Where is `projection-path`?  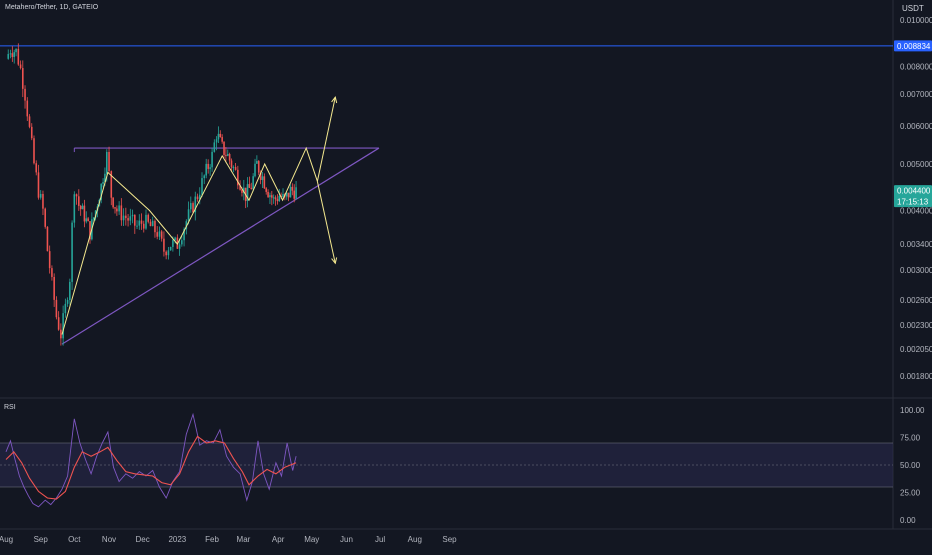
projection-path is located at coordinates (189, 240).